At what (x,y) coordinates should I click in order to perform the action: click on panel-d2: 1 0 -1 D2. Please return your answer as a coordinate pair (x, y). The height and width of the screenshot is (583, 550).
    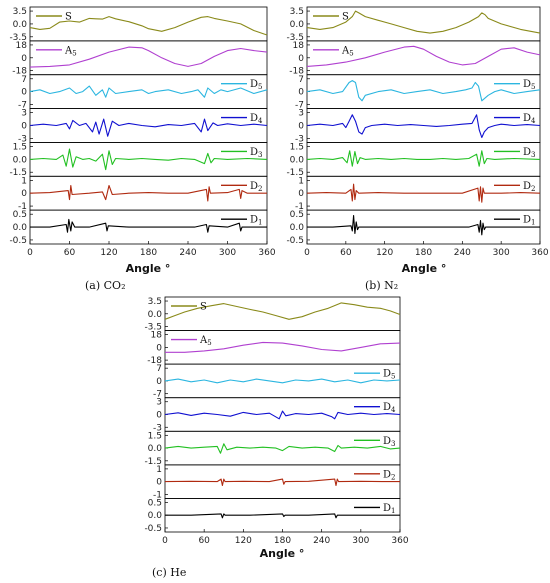
    Looking at the image, I should click on (143, 193).